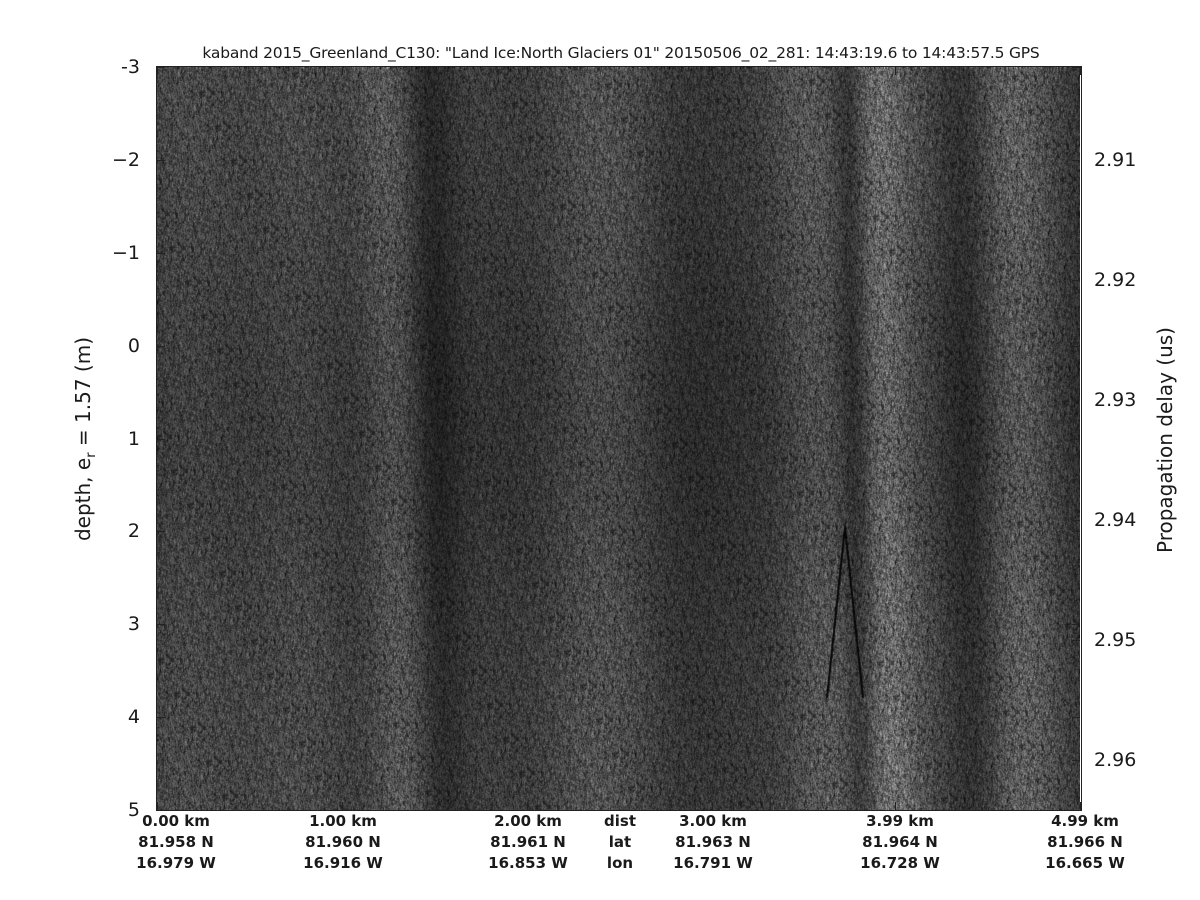  I want to click on ylabel-text: depth, e, so click(83, 499).